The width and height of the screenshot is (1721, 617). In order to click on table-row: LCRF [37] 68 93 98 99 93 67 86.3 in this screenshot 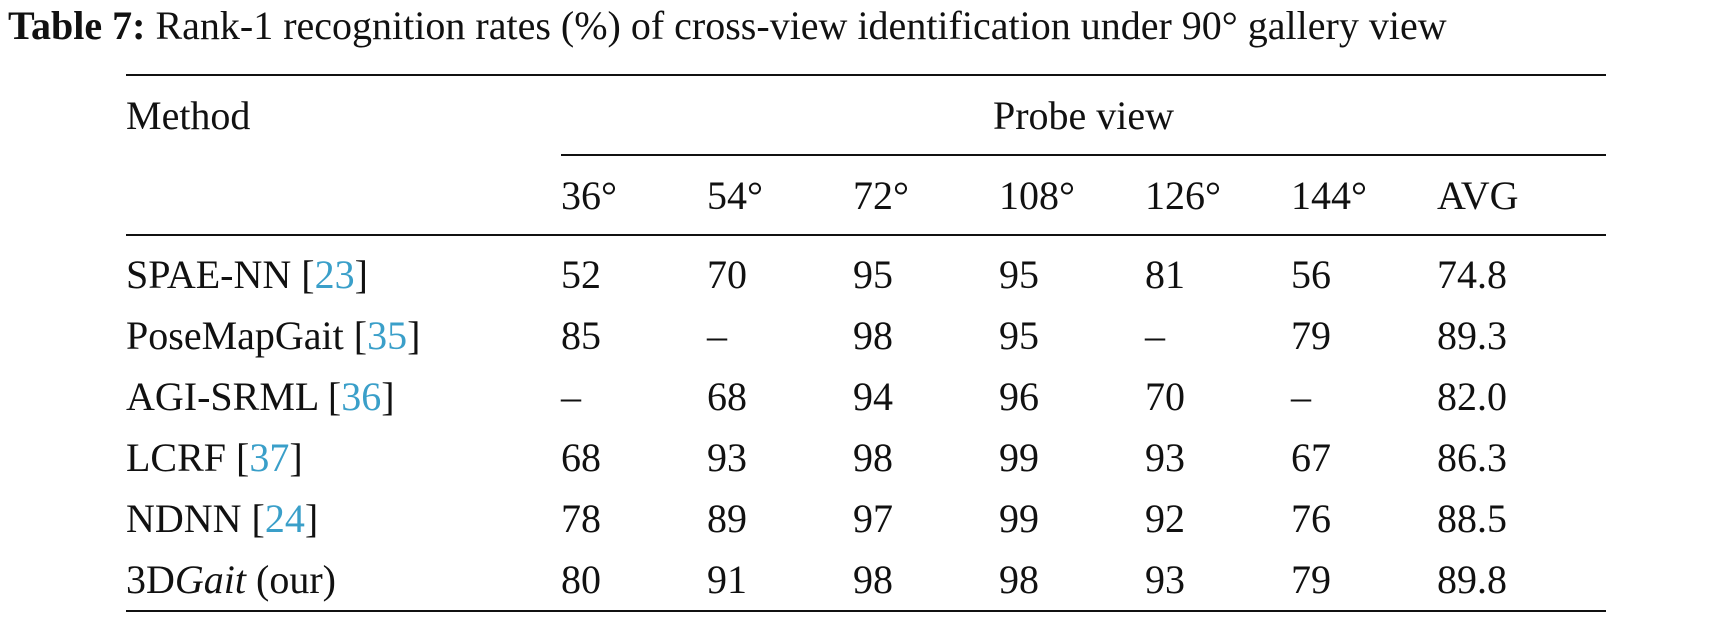, I will do `click(866, 457)`.